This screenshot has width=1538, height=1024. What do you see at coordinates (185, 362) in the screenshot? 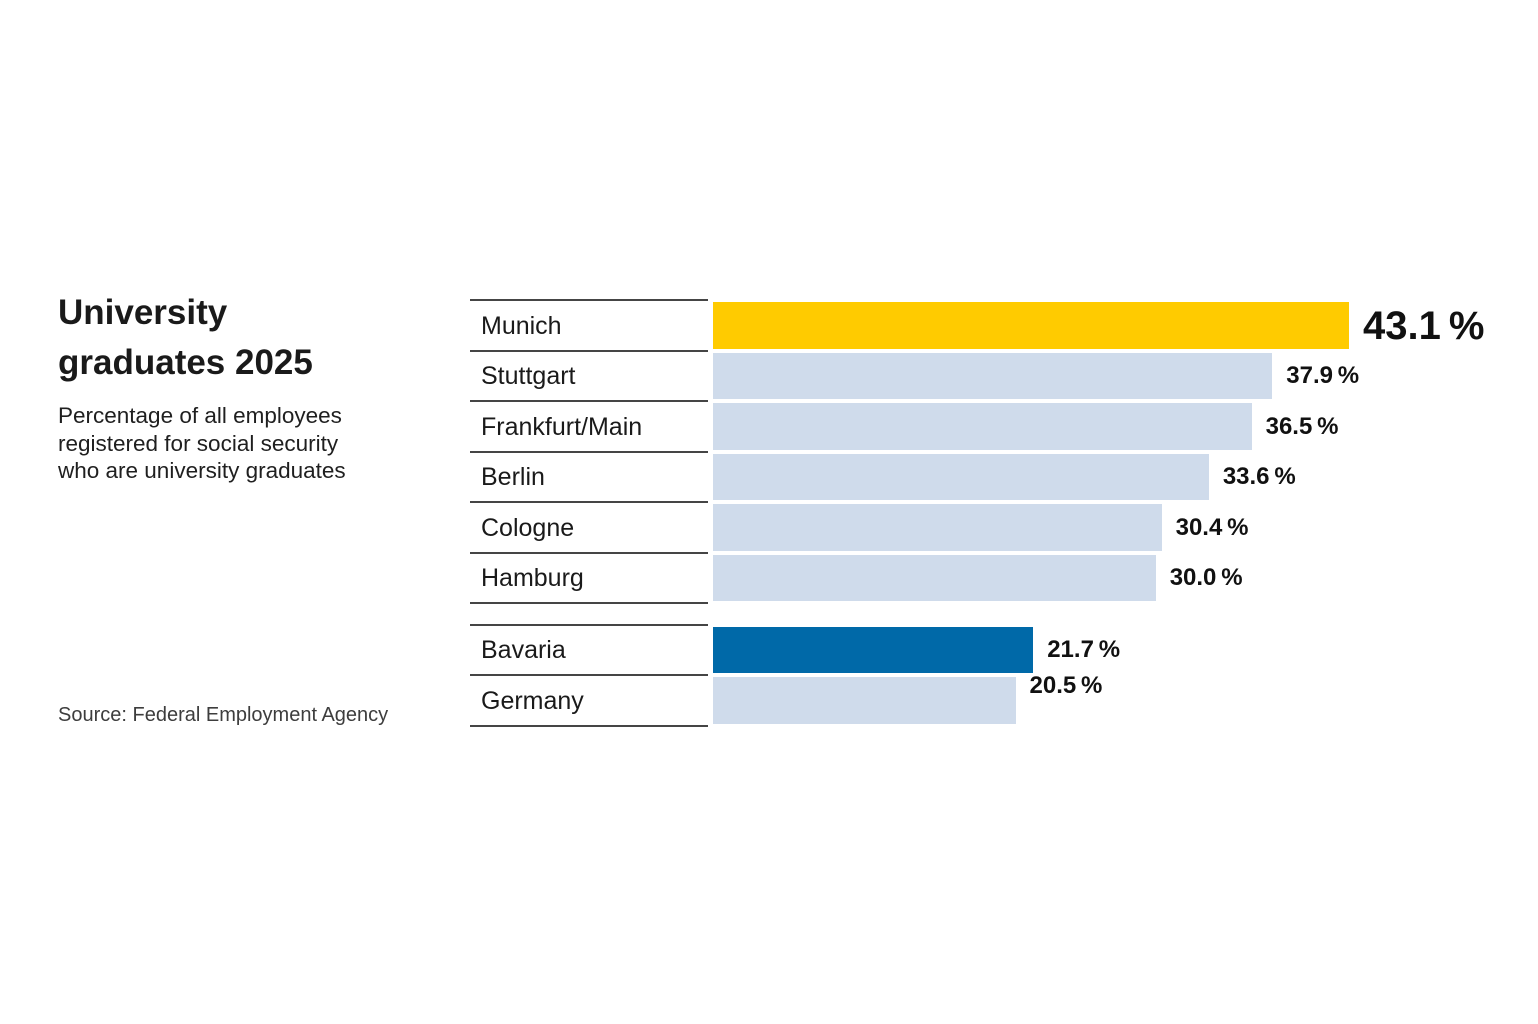
I see `page-title-line-2: graduates 2025` at bounding box center [185, 362].